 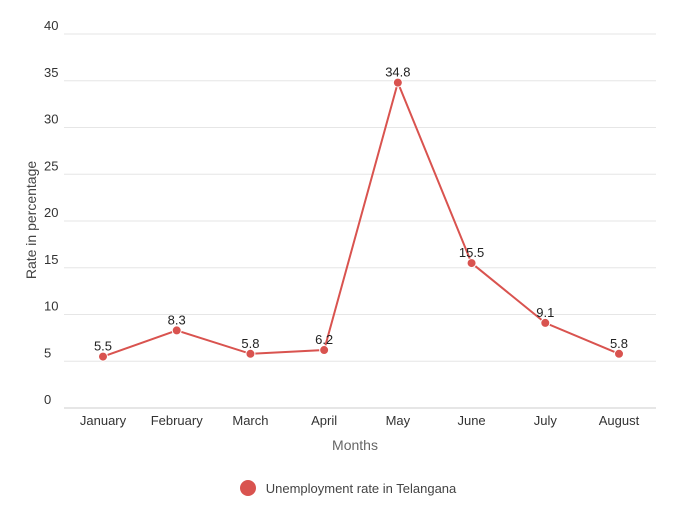 What do you see at coordinates (177, 420) in the screenshot?
I see `x-tick-label: February` at bounding box center [177, 420].